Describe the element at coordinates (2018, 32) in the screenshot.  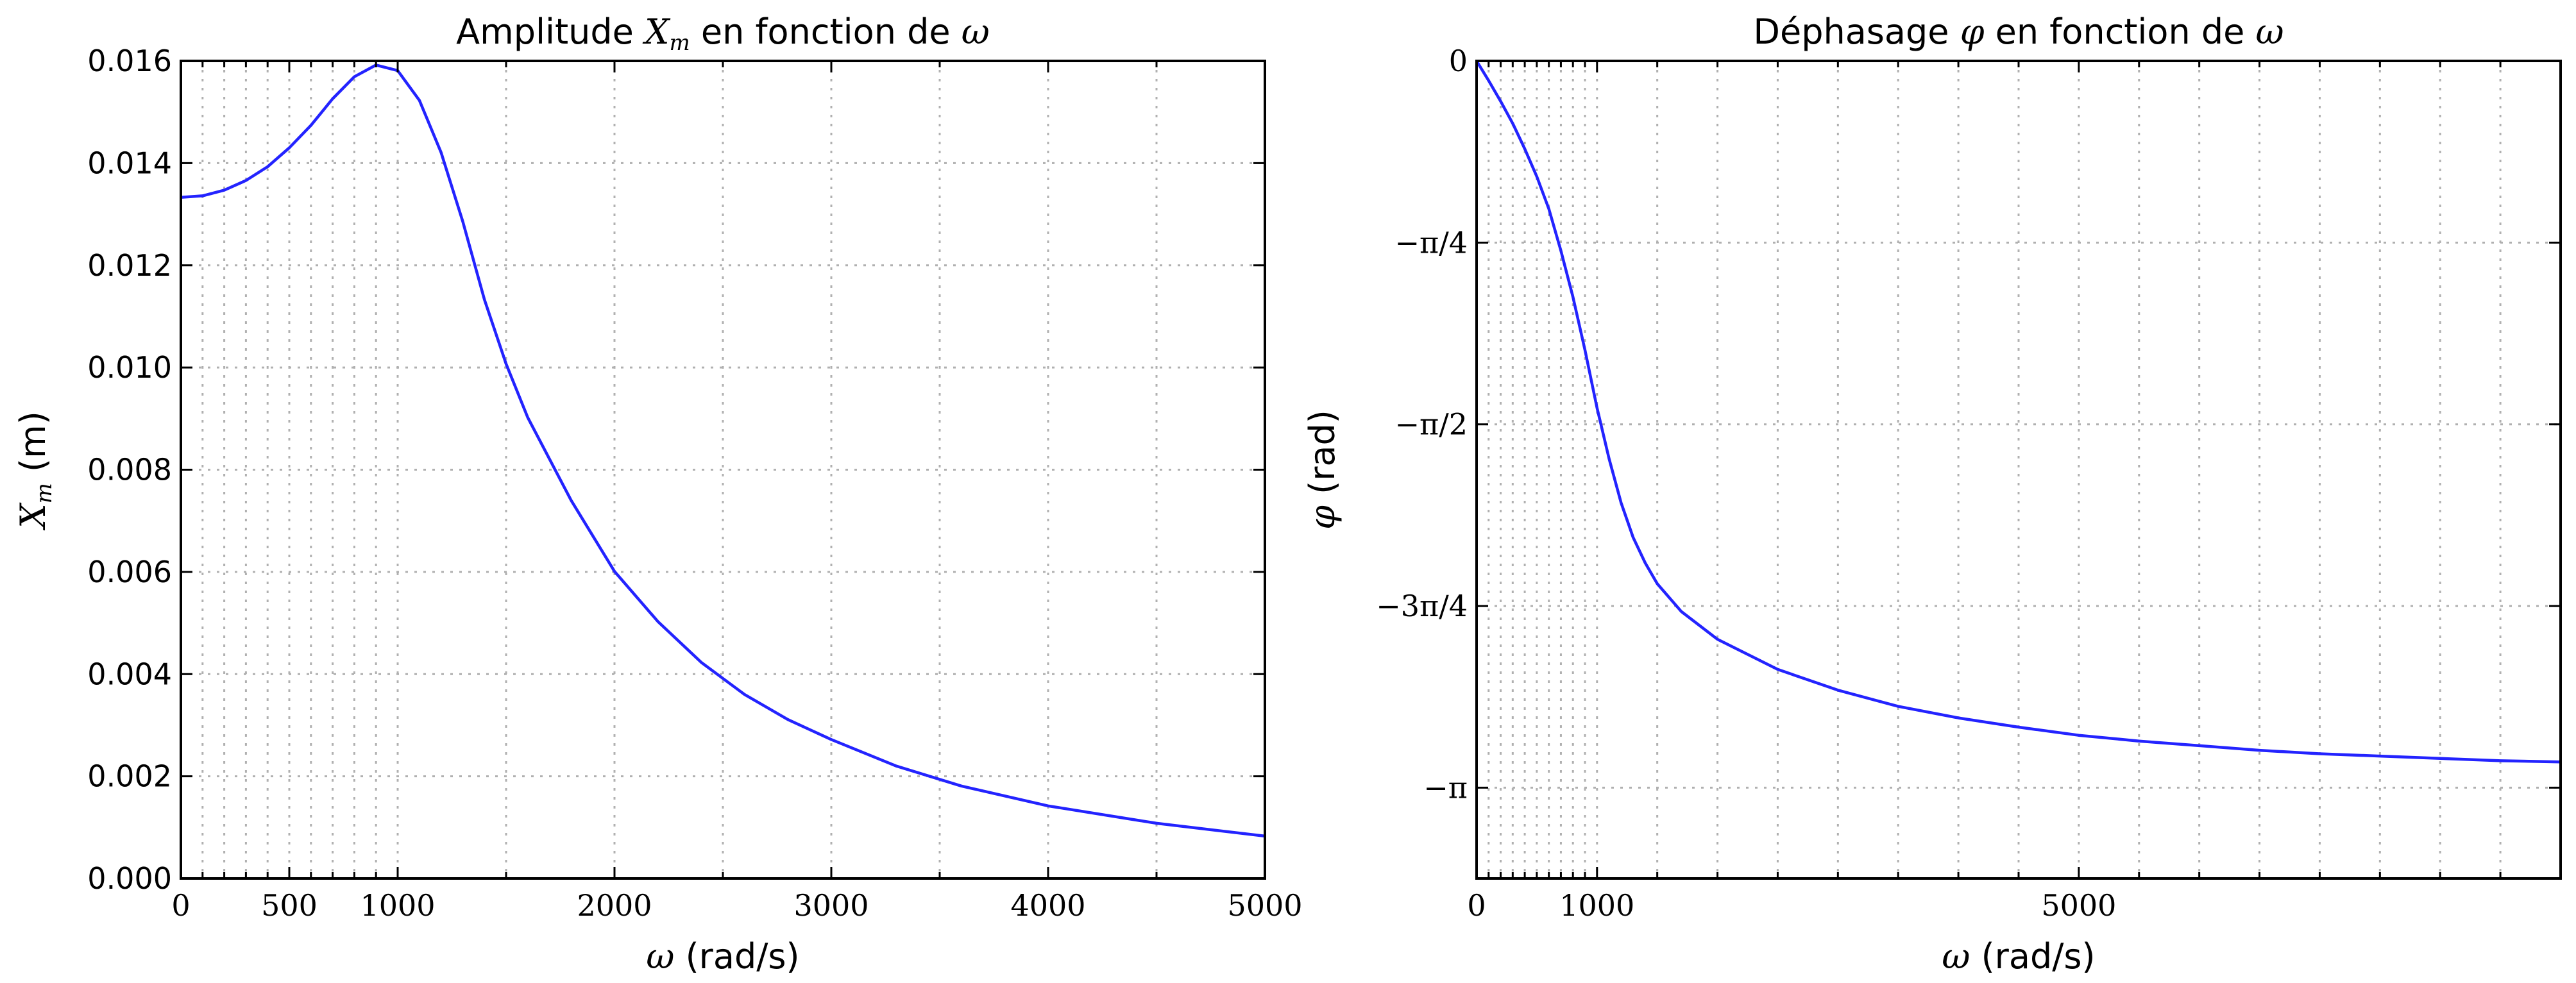
I see `chart-title: Déphasage φ en fonction de ω` at that location.